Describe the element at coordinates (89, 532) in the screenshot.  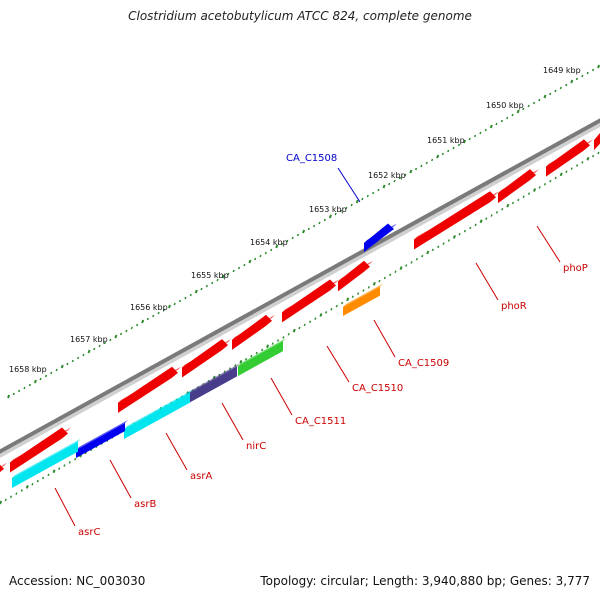
I see `gene-label-asrC: asrC` at that location.